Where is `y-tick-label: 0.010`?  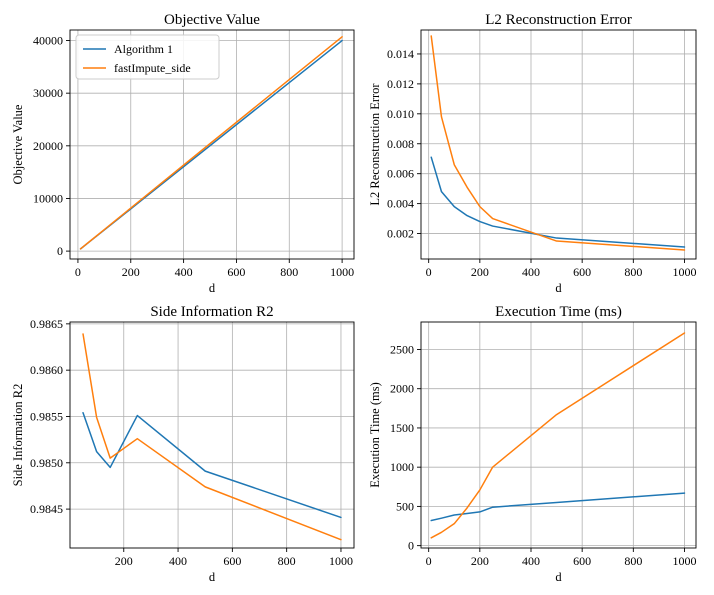 y-tick-label: 0.010 is located at coordinates (400, 114).